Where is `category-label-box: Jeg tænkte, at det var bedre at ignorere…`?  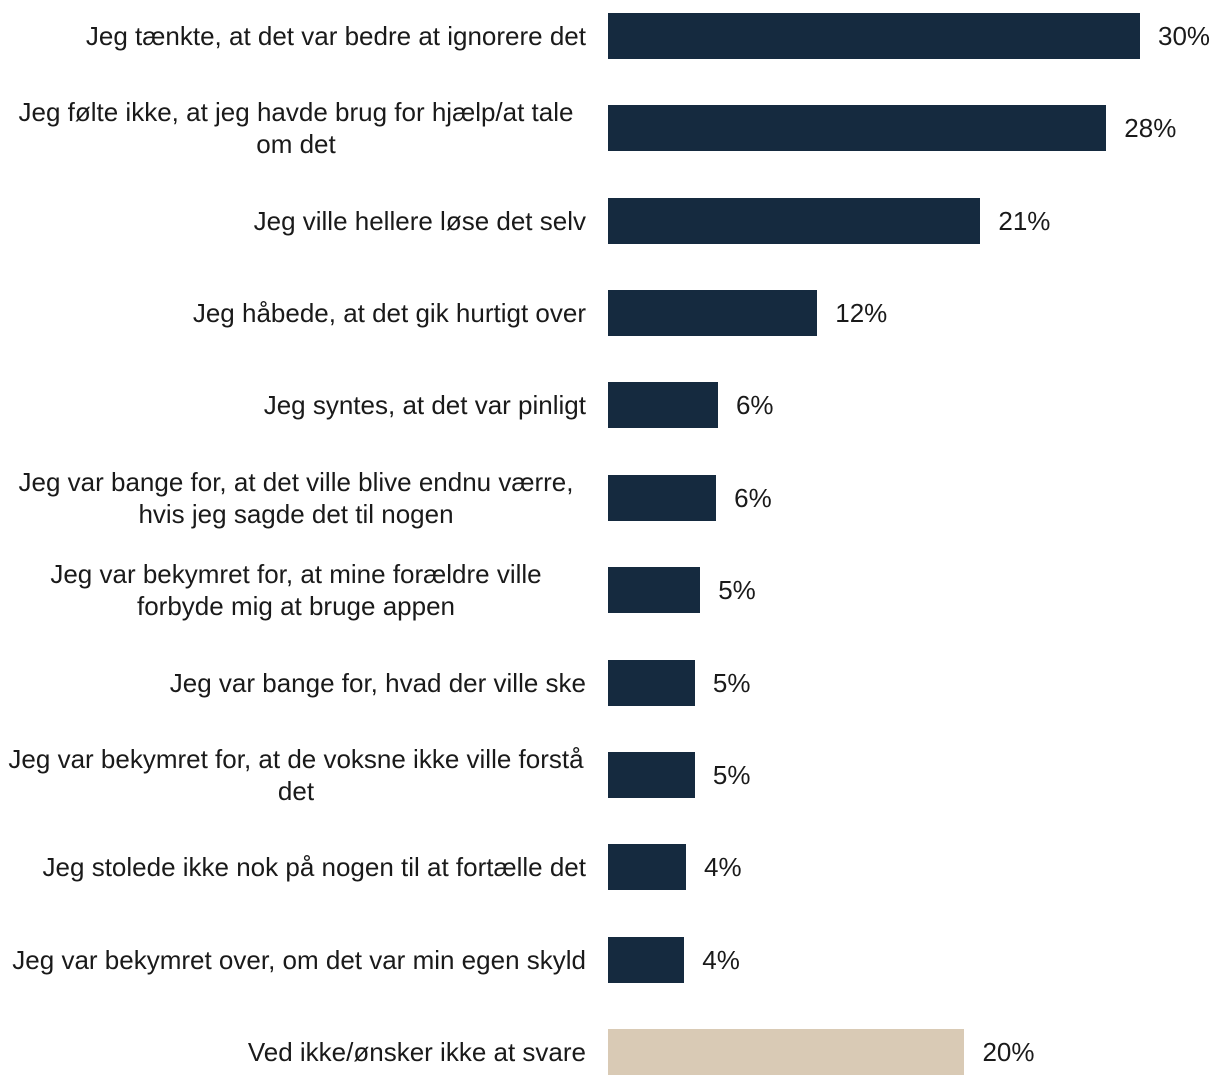
category-label-box: Jeg tænkte, at det var bedre at ignorere… is located at coordinates (293, 38).